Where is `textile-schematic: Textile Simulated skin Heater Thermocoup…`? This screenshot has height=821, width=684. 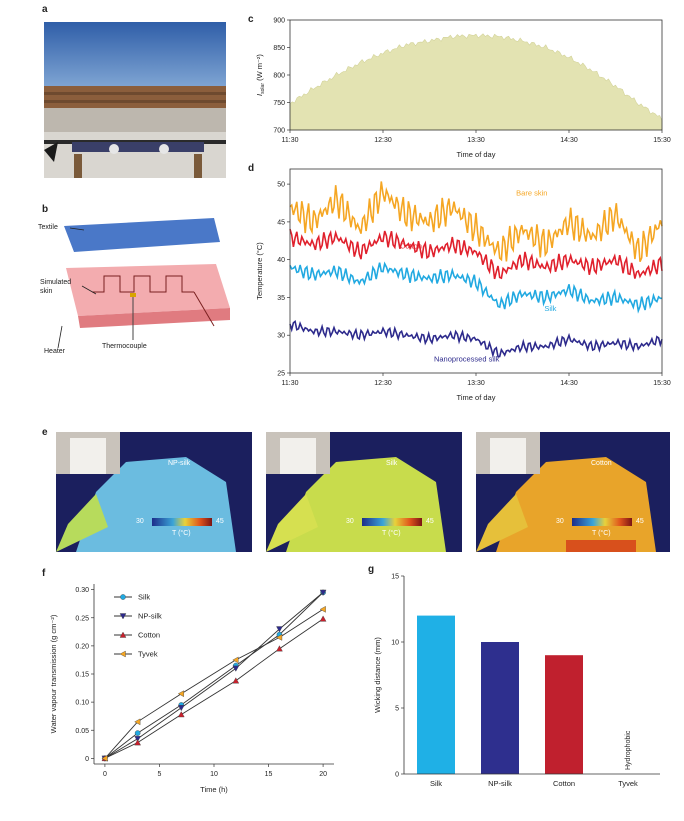
textile-schematic: Textile Simulated skin Heater Thermocoup… is located at coordinates (141, 288).